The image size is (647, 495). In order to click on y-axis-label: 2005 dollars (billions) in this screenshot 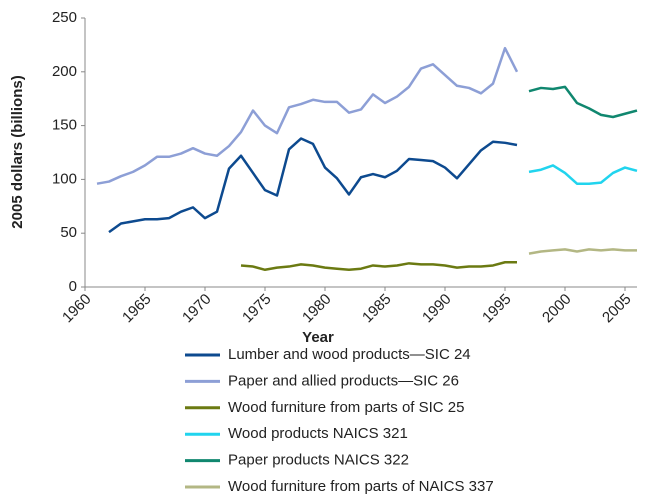, I will do `click(17, 151)`.